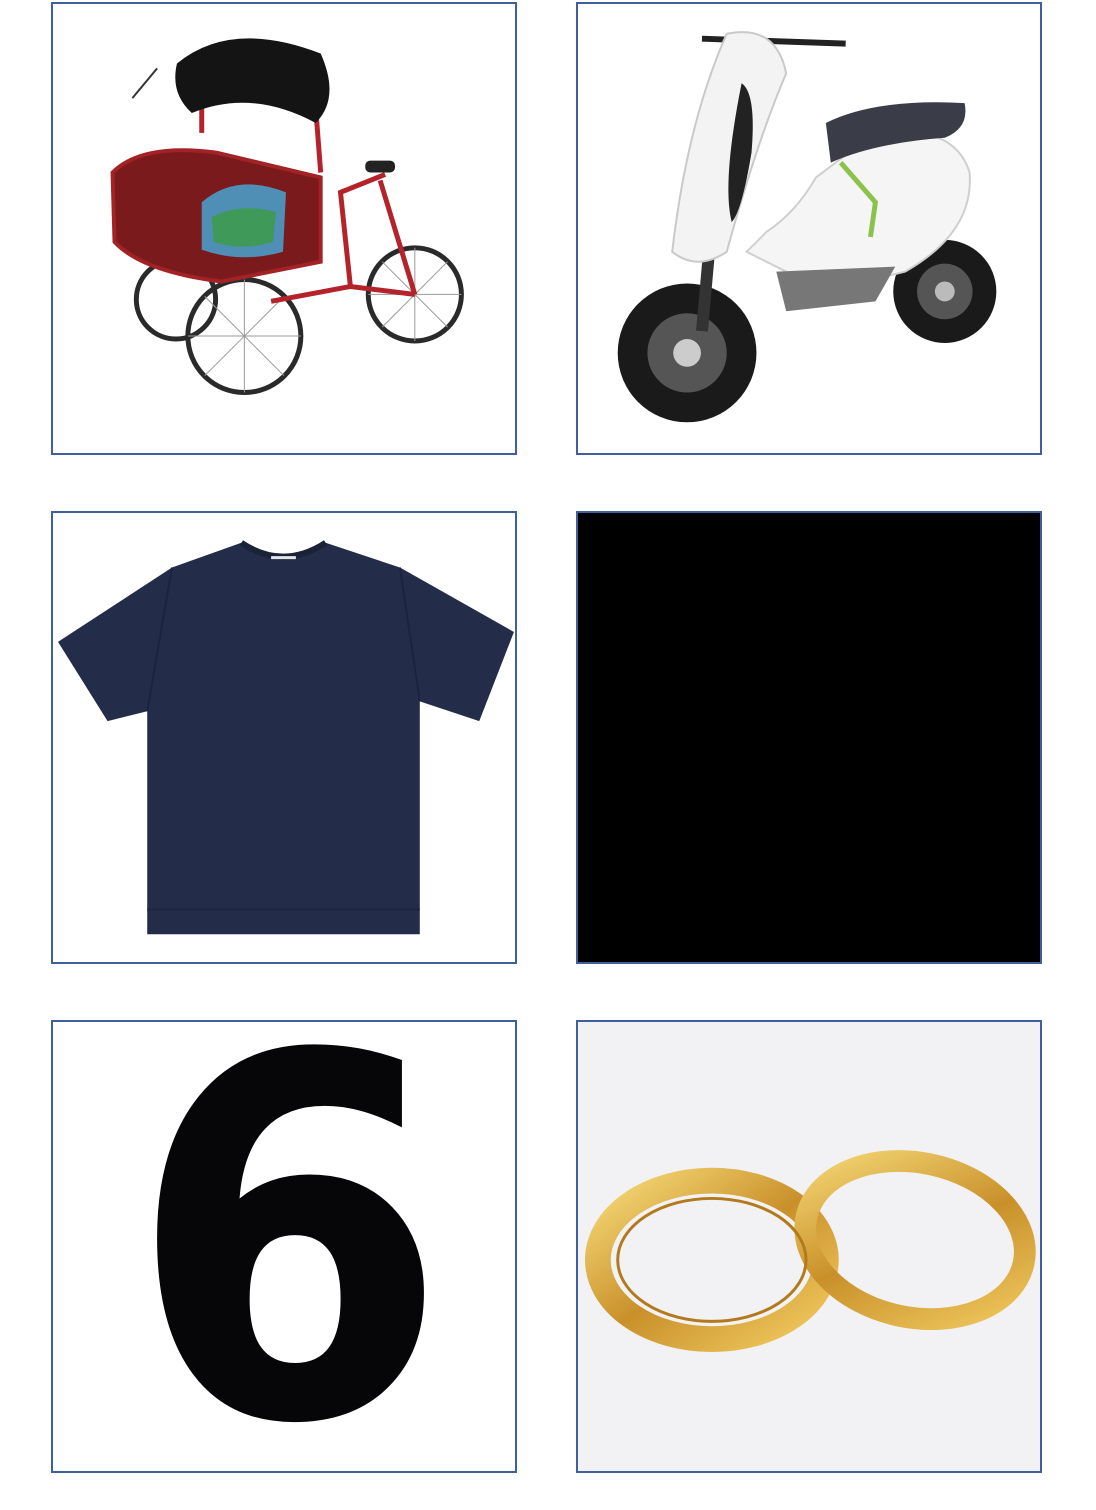 The image size is (1096, 1510). What do you see at coordinates (288, 1246) in the screenshot?
I see `digit-six-icon: 6` at bounding box center [288, 1246].